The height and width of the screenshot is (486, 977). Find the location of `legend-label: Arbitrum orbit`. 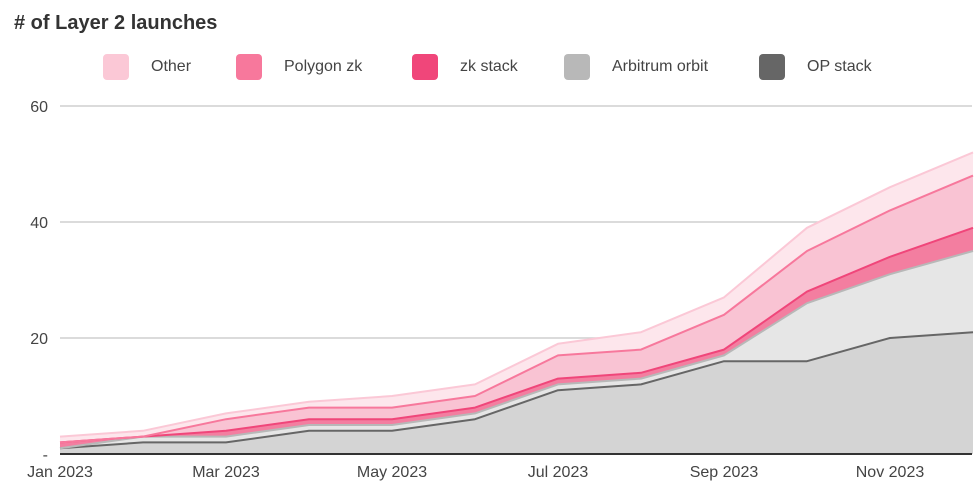

legend-label: Arbitrum orbit is located at coordinates (660, 66).